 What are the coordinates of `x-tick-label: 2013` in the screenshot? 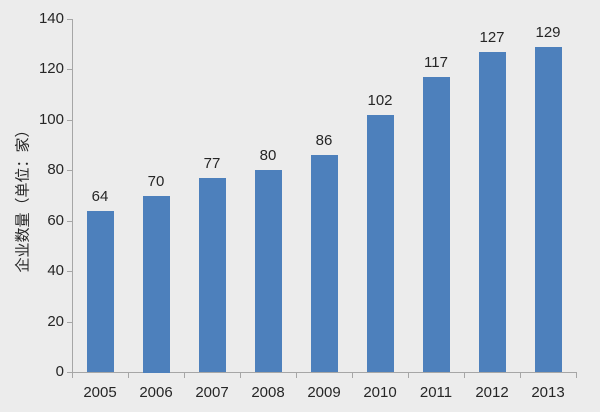 It's located at (548, 392).